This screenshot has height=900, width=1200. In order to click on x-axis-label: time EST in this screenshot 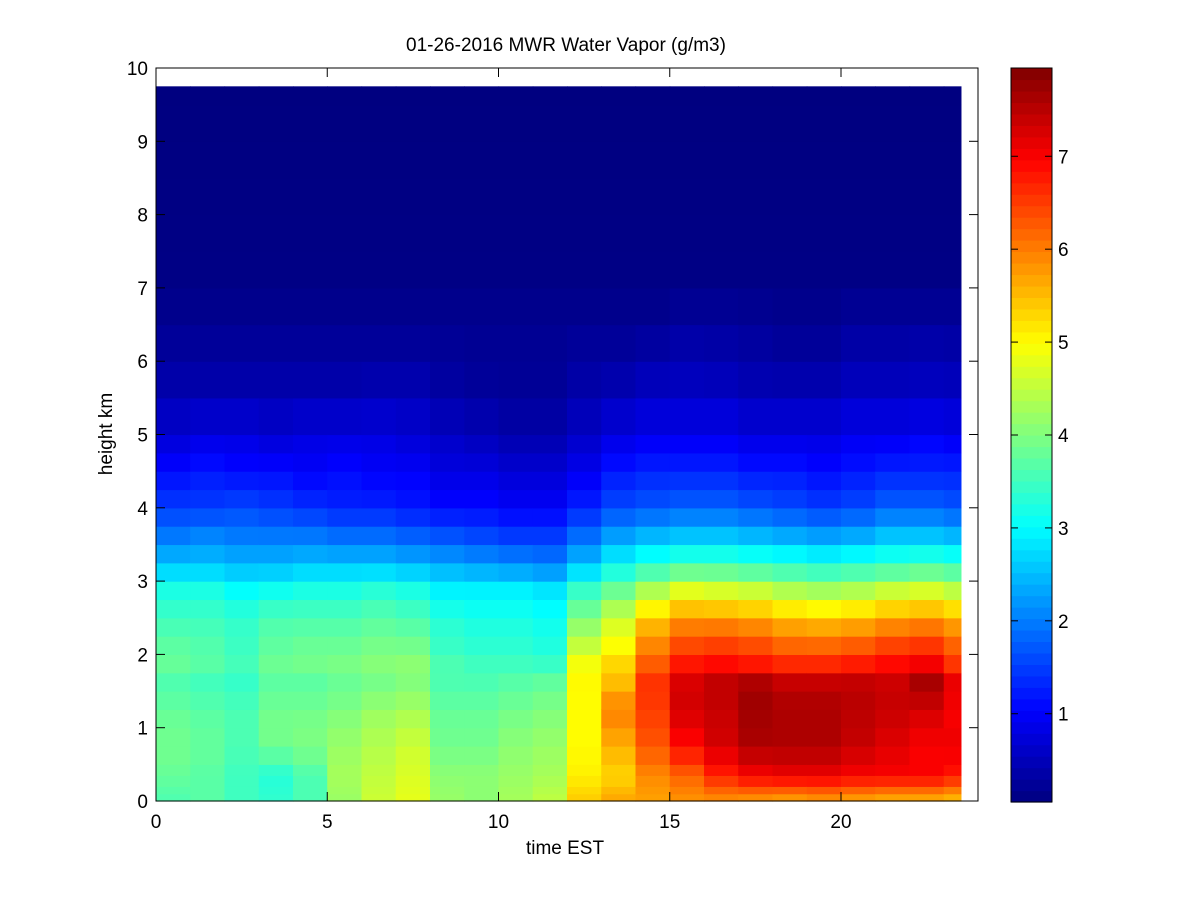, I will do `click(565, 848)`.